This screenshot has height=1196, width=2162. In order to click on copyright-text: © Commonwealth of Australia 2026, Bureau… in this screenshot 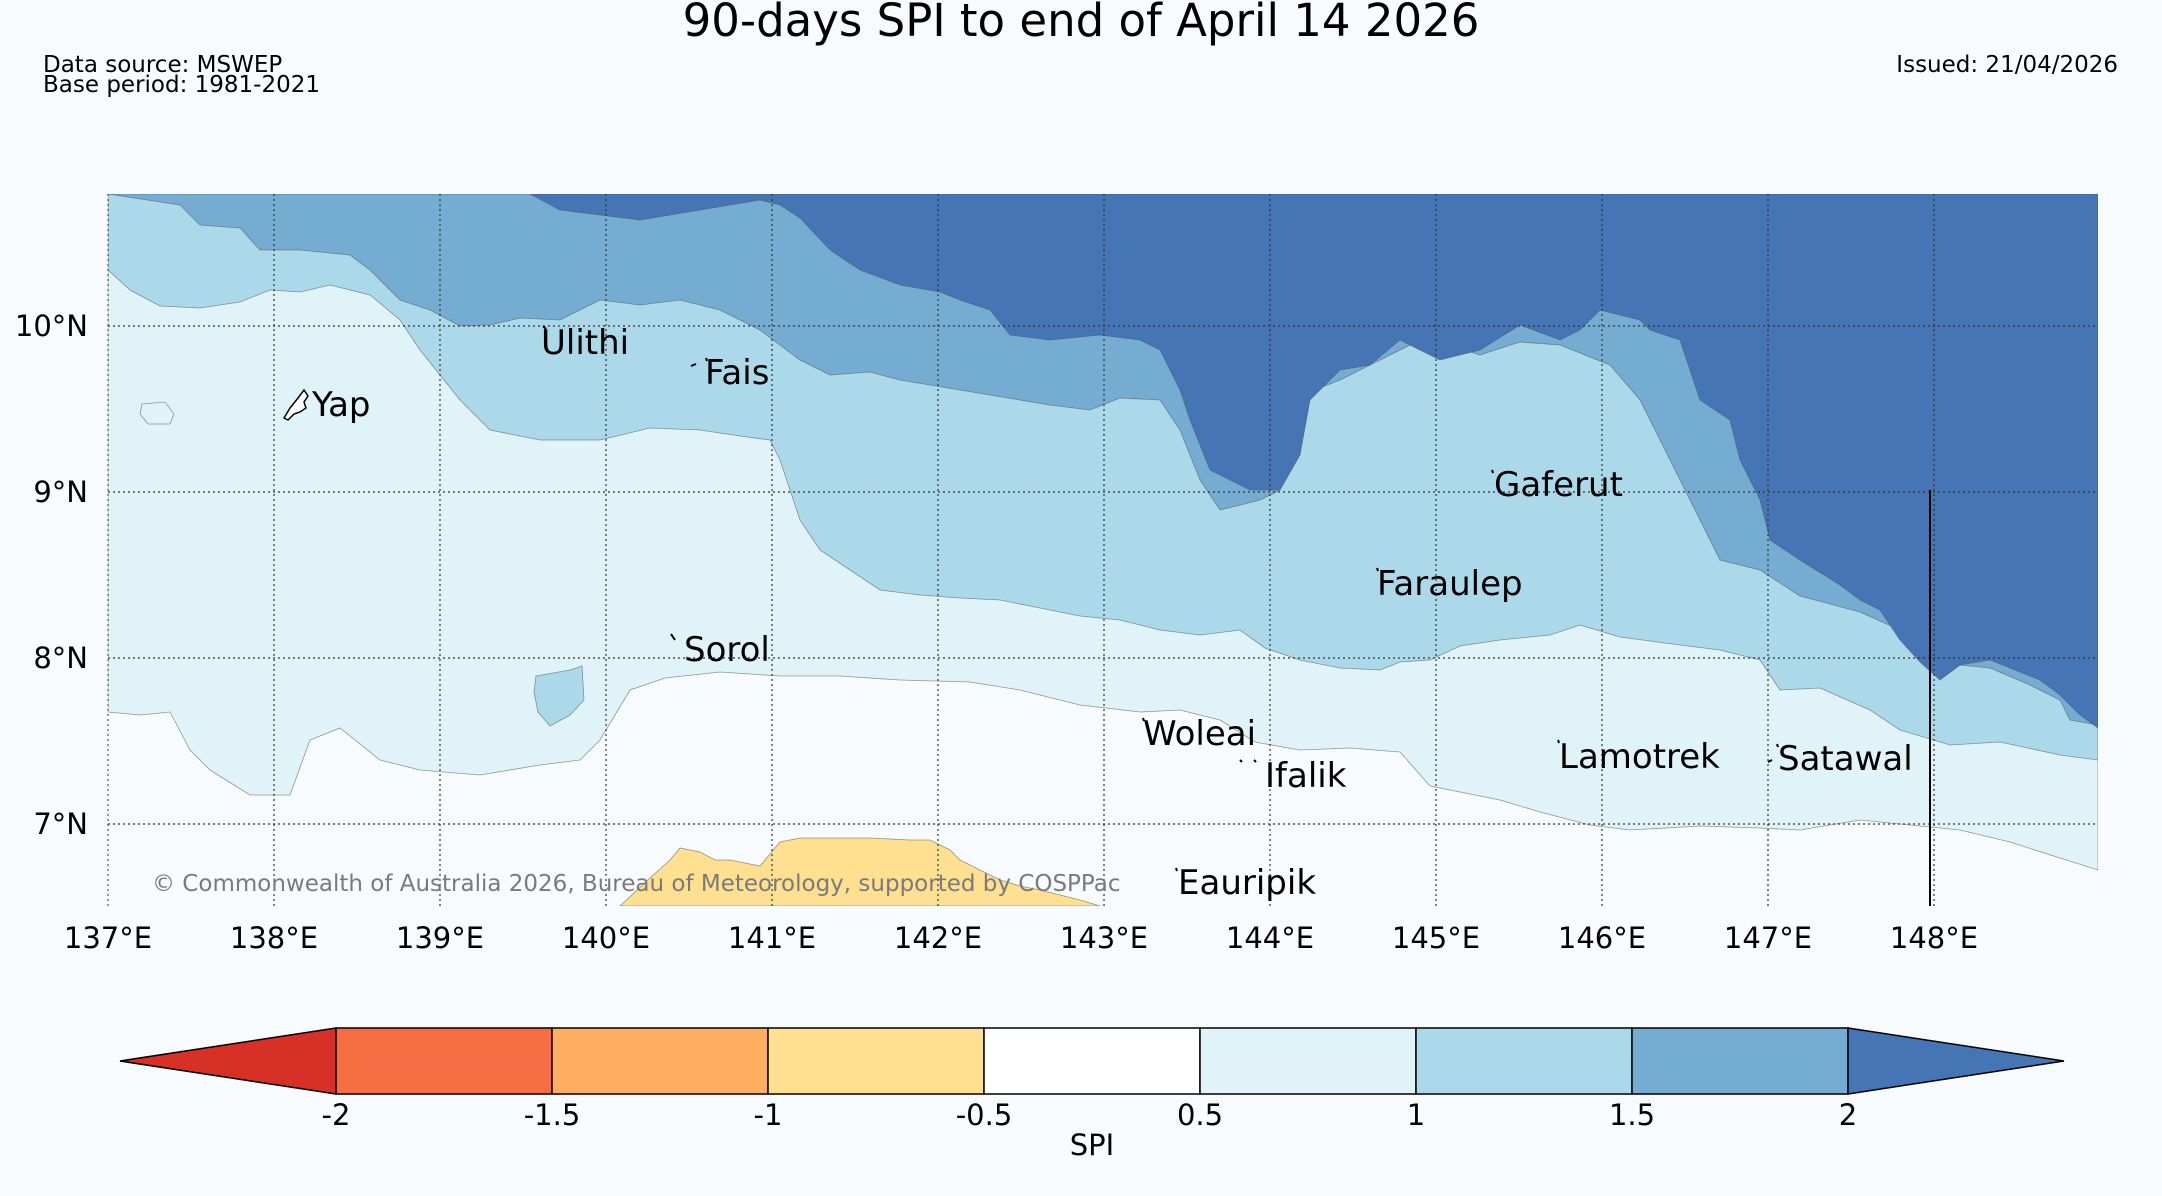, I will do `click(636, 884)`.